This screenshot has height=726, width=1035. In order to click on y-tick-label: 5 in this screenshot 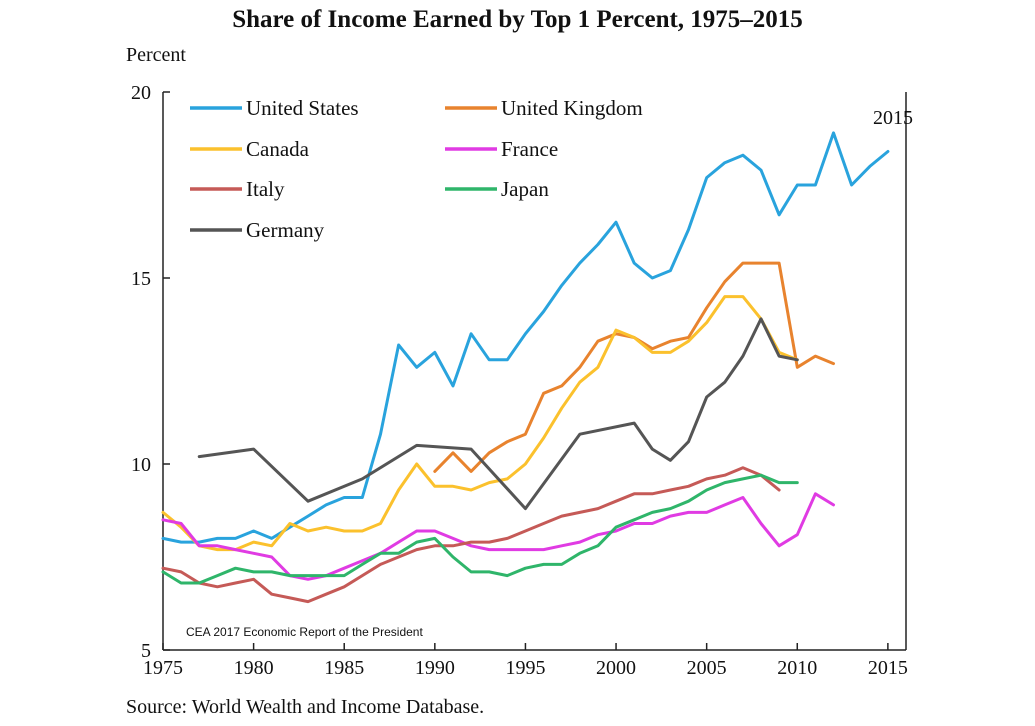, I will do `click(146, 651)`.